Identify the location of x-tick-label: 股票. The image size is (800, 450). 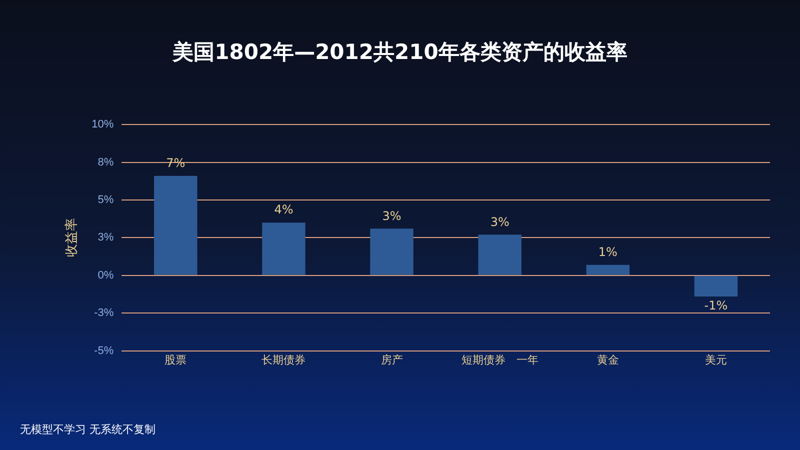
(175, 360).